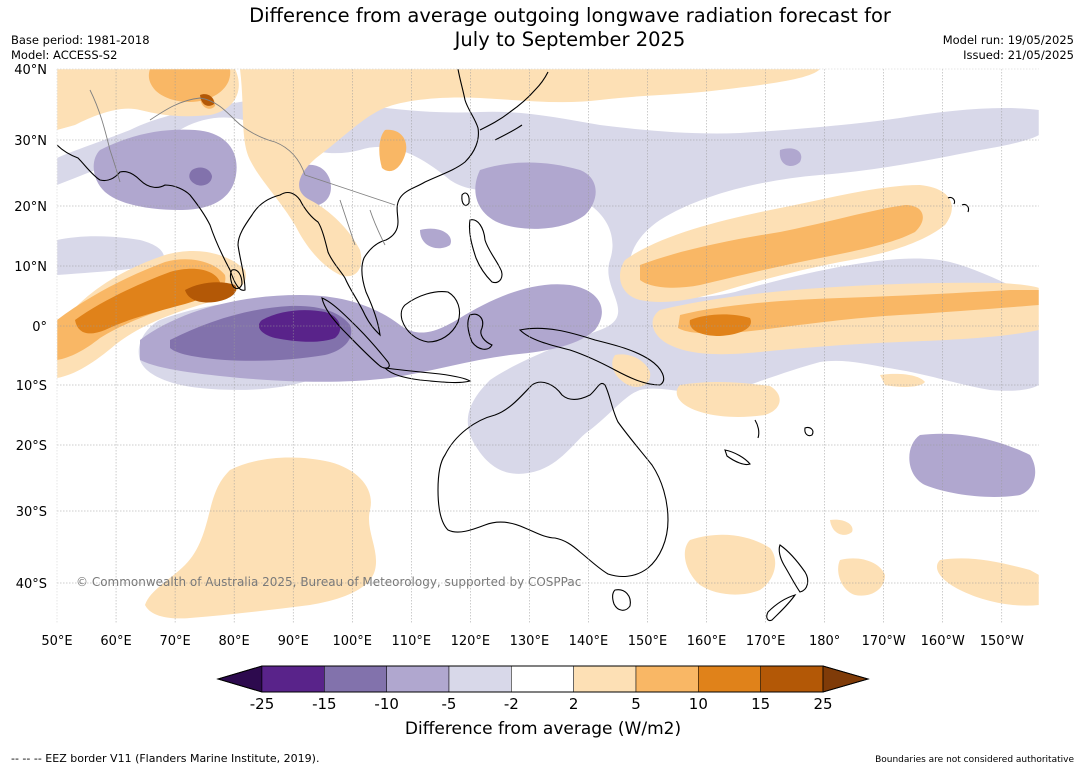  I want to click on philippines-outline, so click(485, 251).